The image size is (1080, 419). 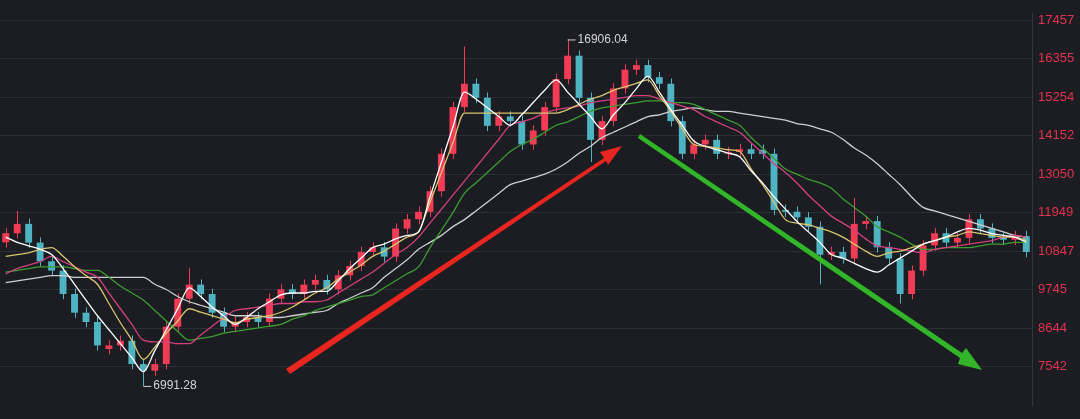 I want to click on y-tick-label: 14152, so click(x=1056, y=135).